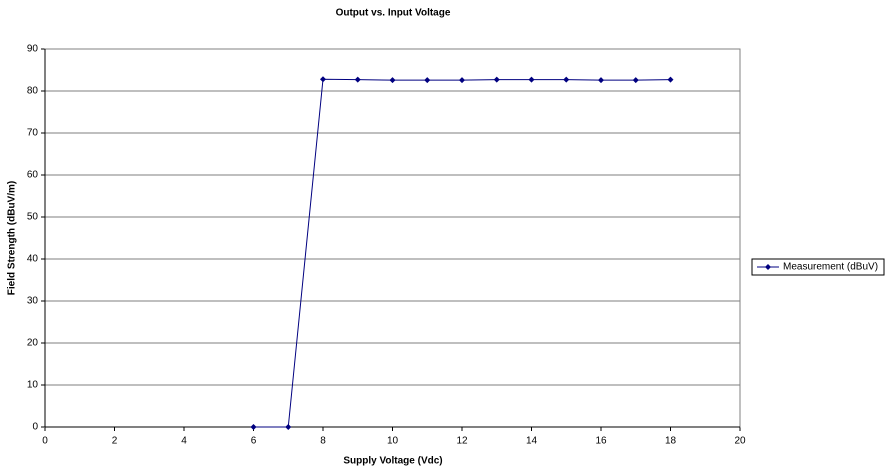 The image size is (888, 470). I want to click on x-tick-label: 16, so click(601, 441).